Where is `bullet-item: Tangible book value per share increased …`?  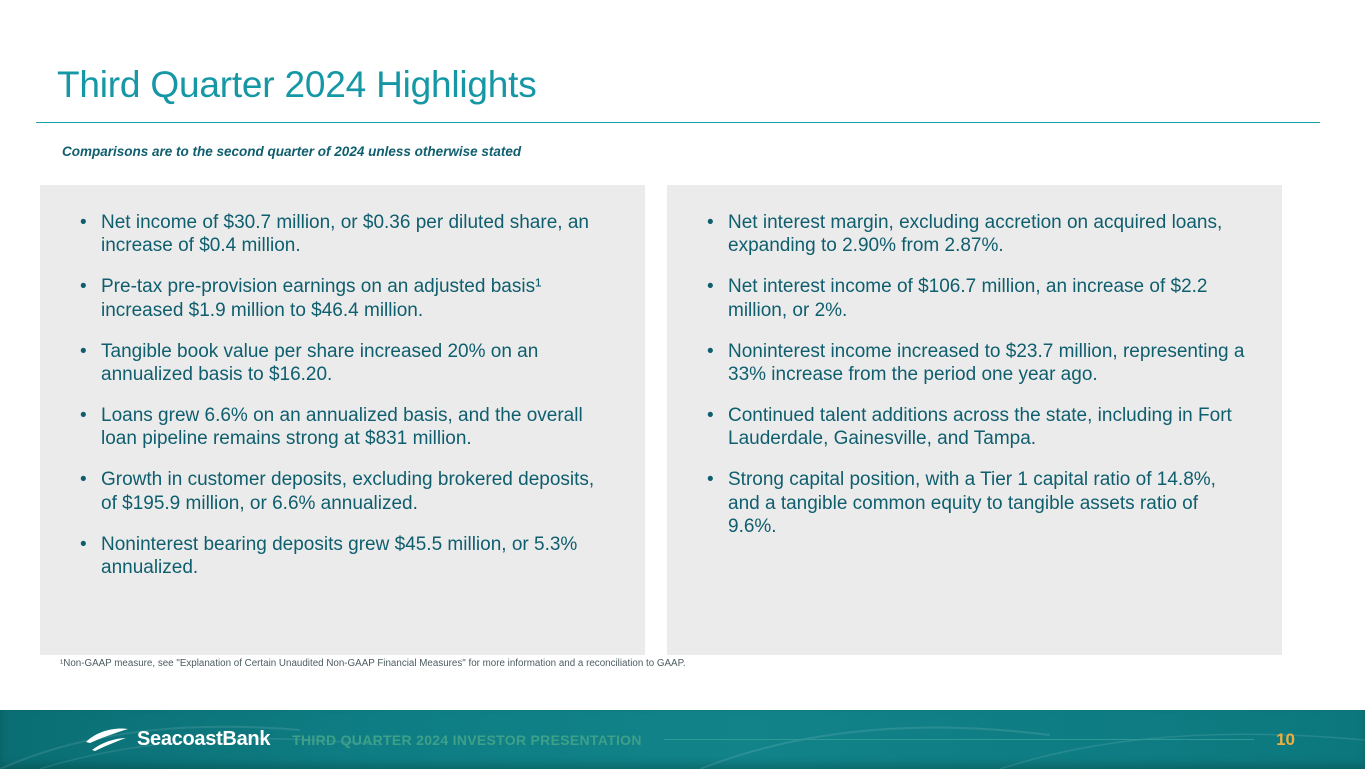
bullet-item: Tangible book value per share increased … is located at coordinates (345, 363).